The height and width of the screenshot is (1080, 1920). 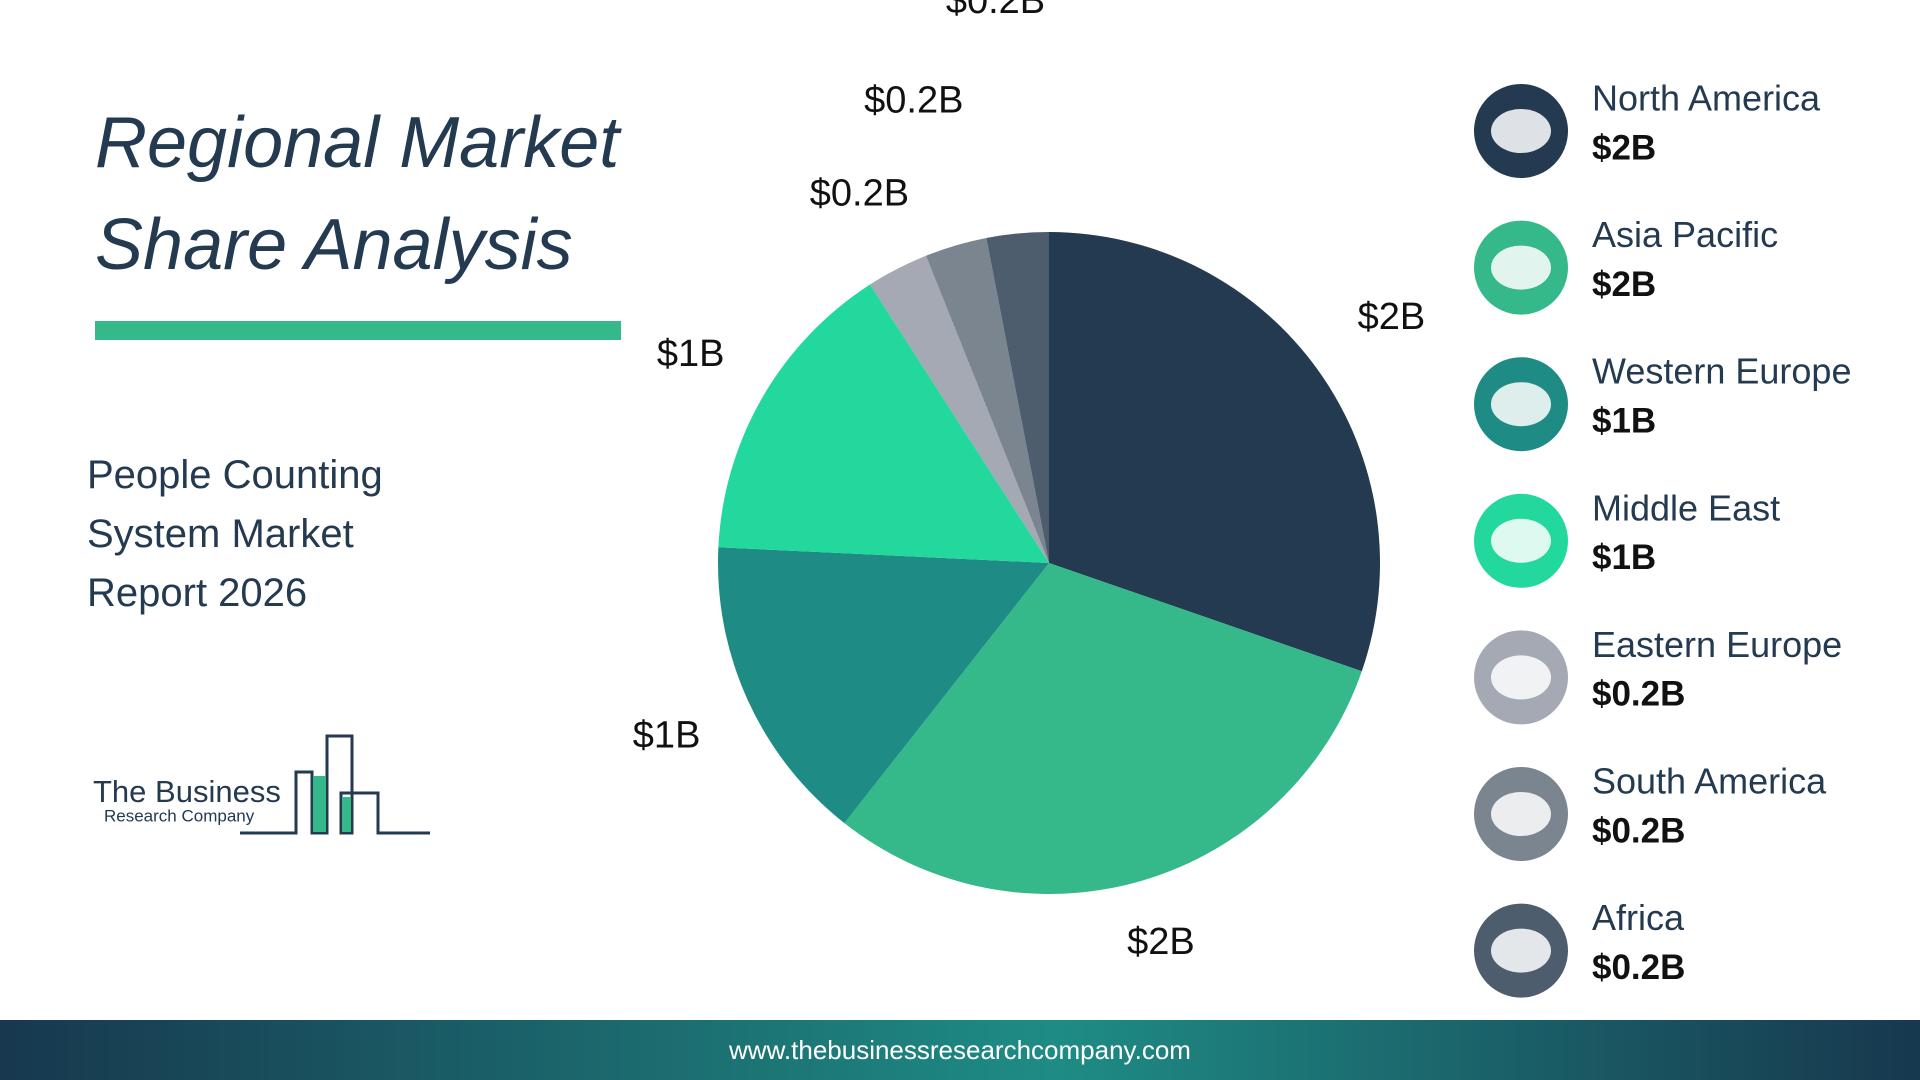 I want to click on legend-label: South America, so click(x=1709, y=781).